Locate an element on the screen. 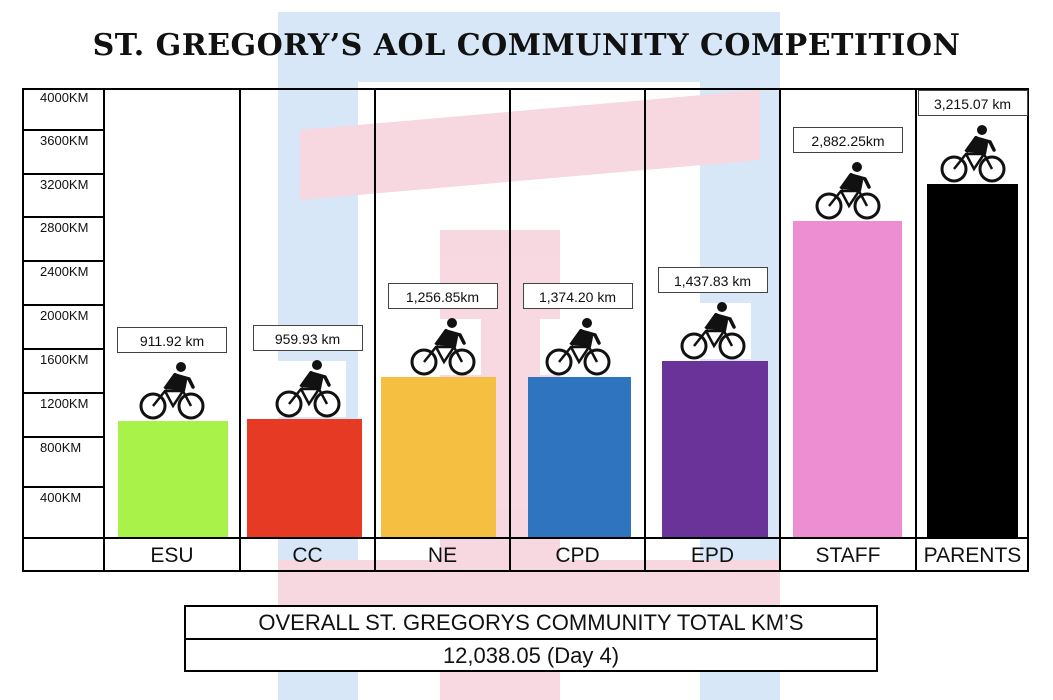 The width and height of the screenshot is (1053, 700). ytick-label: 1600KM is located at coordinates (64, 359).